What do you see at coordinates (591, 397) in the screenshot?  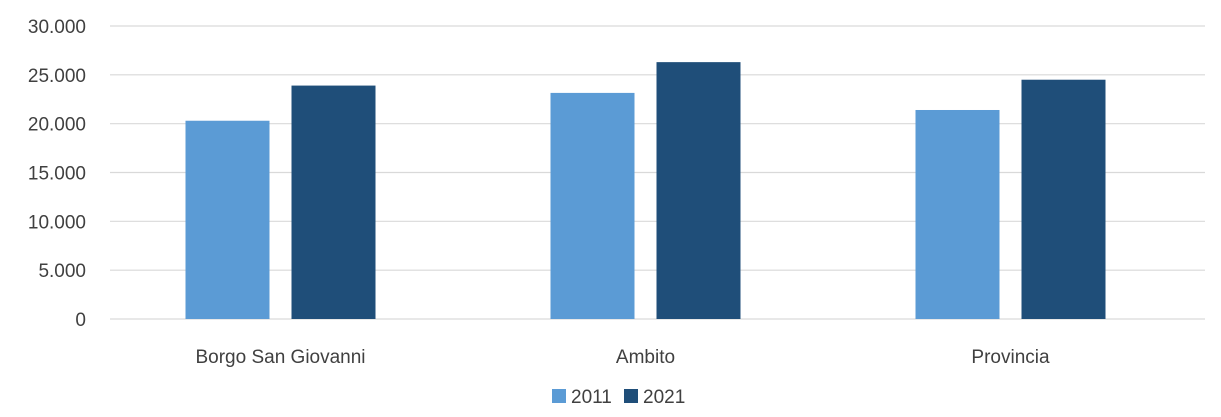 I see `legend-label-2011: 2011` at bounding box center [591, 397].